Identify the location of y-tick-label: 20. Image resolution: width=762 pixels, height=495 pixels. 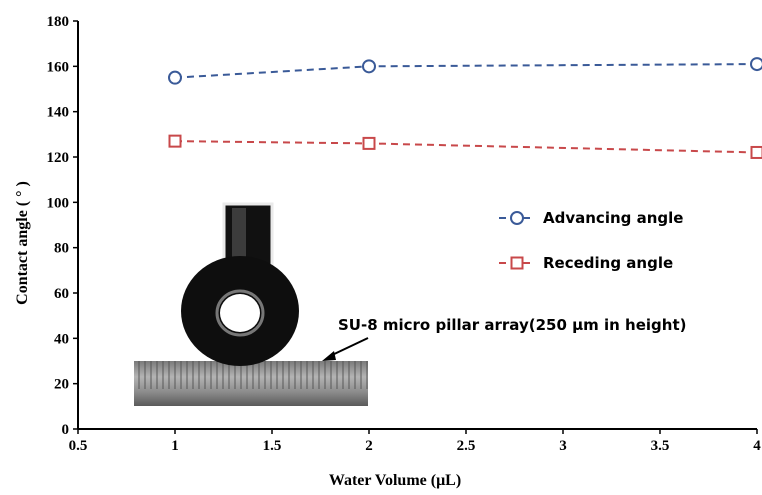
(61, 385).